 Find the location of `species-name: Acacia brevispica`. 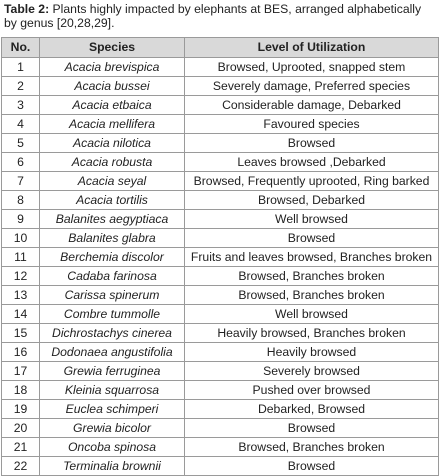

species-name: Acacia brevispica is located at coordinates (112, 67).